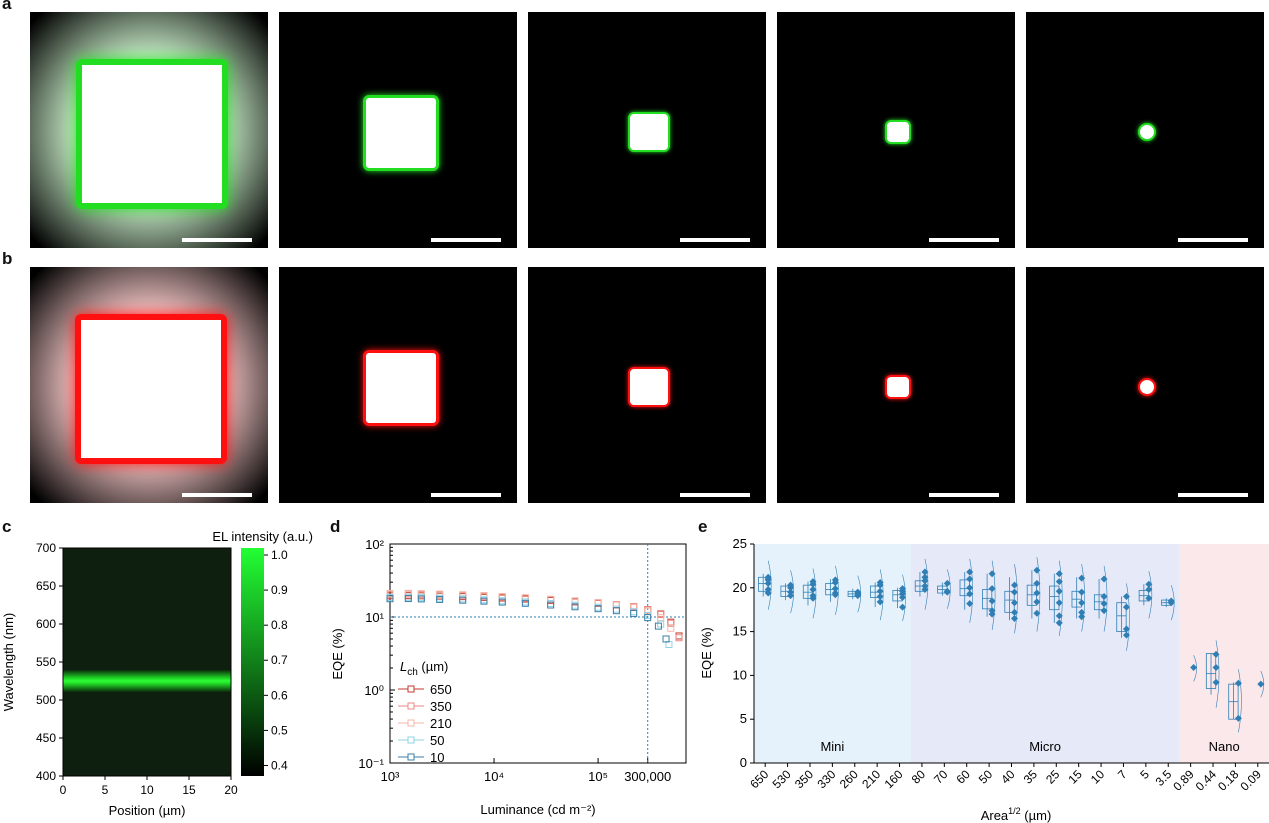  What do you see at coordinates (63, 790) in the screenshot?
I see `x-tick-label: 0` at bounding box center [63, 790].